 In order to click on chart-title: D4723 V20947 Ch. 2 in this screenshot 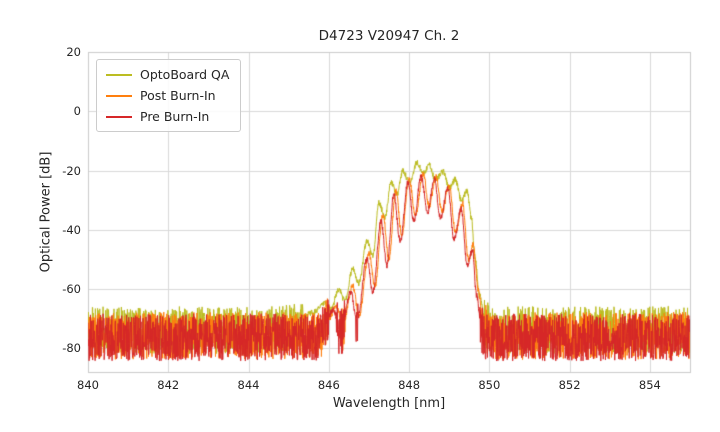, I will do `click(389, 36)`.